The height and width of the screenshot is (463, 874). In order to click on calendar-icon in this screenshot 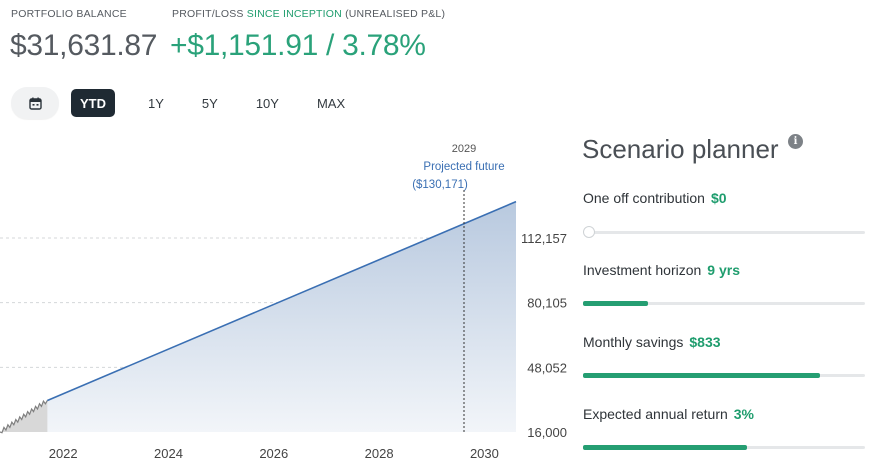, I will do `click(35, 103)`.